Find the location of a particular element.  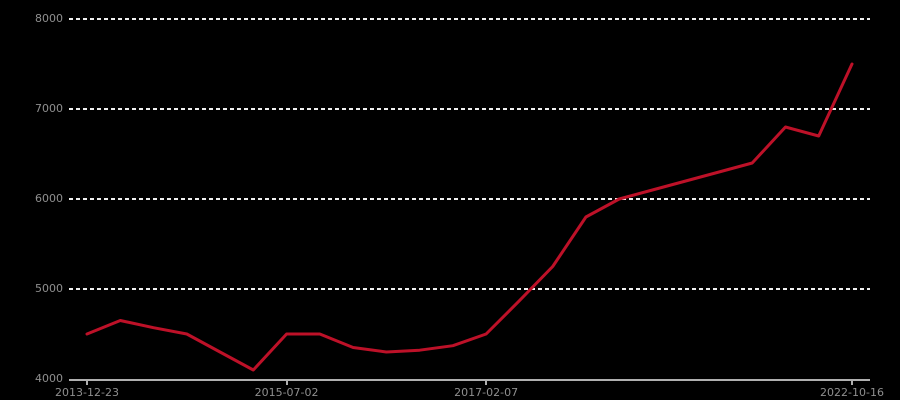

x-axis-label: 2013-12-23 is located at coordinates (87, 392).